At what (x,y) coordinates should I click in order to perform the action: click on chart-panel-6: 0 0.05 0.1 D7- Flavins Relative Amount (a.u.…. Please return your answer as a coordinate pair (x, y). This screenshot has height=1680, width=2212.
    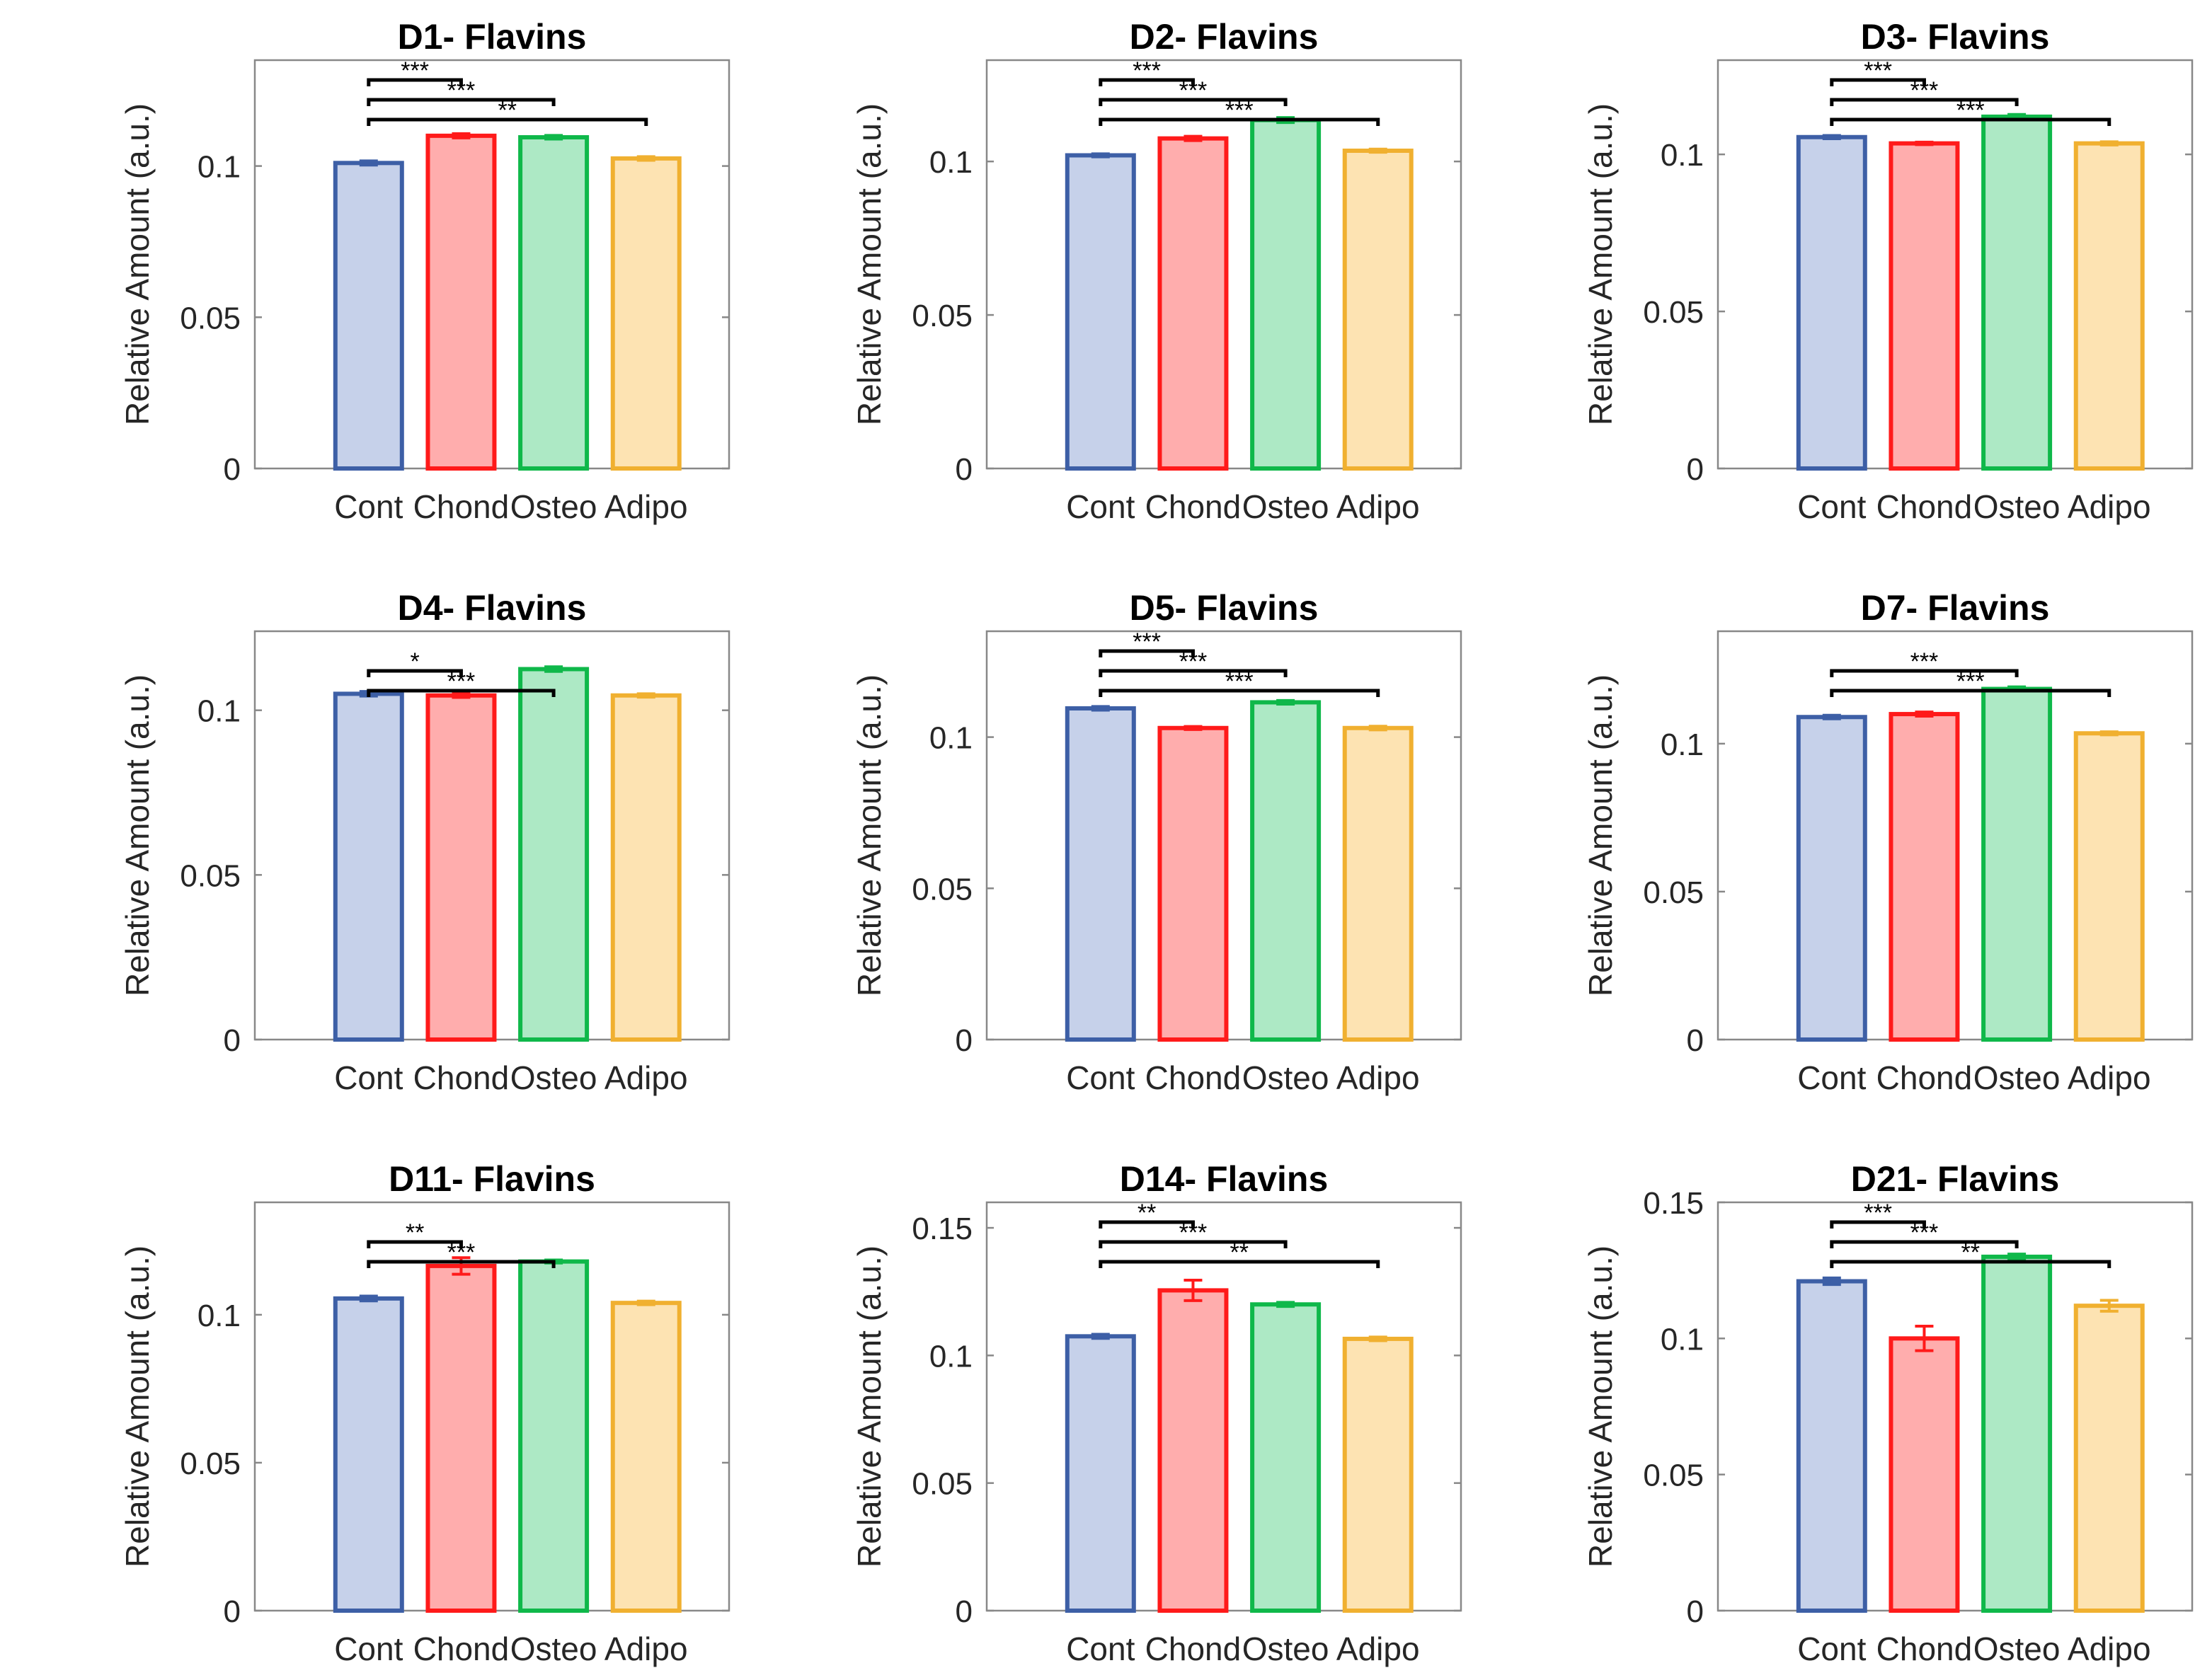
    Looking at the image, I should click on (1888, 842).